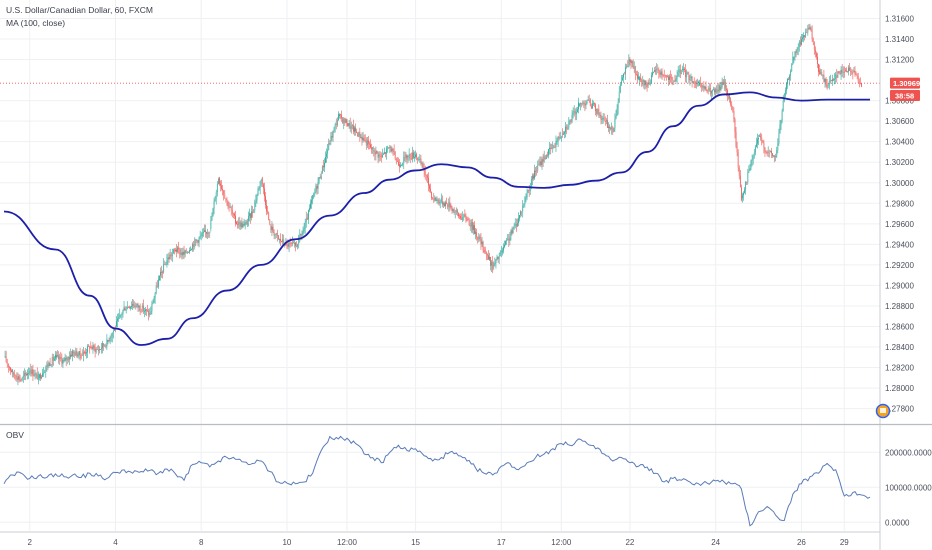 The image size is (932, 550). Describe the element at coordinates (35, 23) in the screenshot. I see `ma-legend-label: MA (100, close)` at that location.